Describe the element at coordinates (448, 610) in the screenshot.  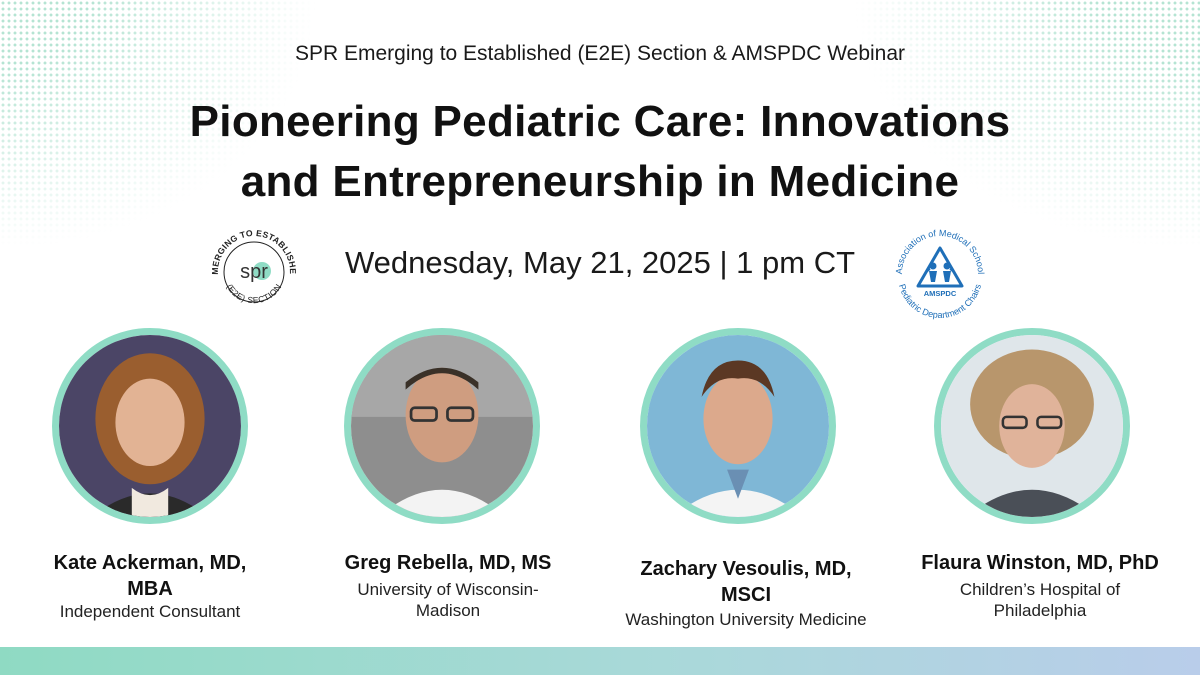
I see `speaker-affiliation-line-2: Madison` at that location.